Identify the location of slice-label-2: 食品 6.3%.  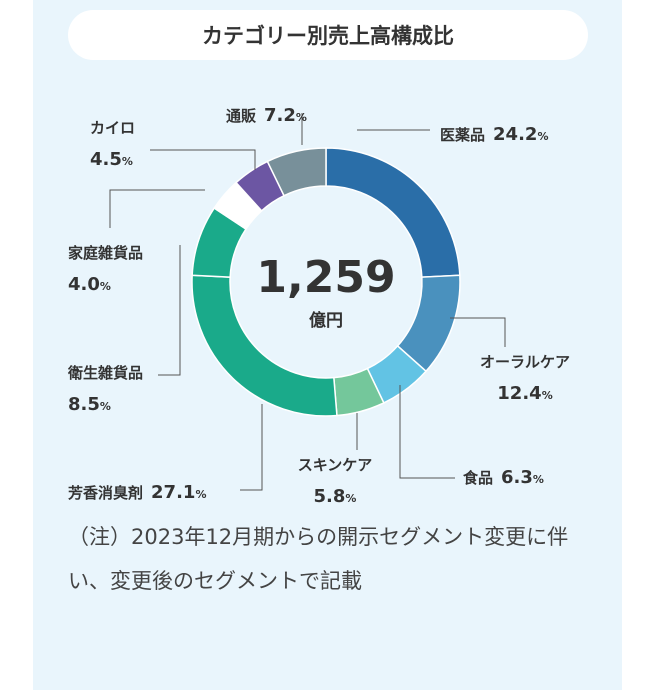
(503, 477).